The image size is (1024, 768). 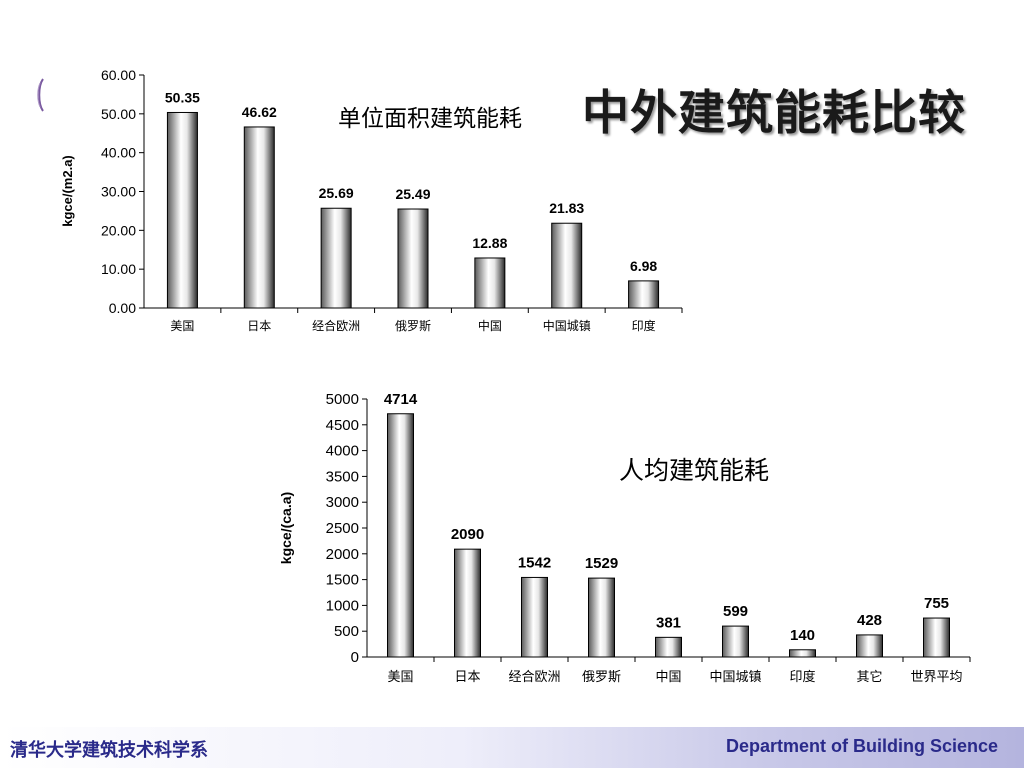 What do you see at coordinates (869, 620) in the screenshot?
I see `data-label: 428` at bounding box center [869, 620].